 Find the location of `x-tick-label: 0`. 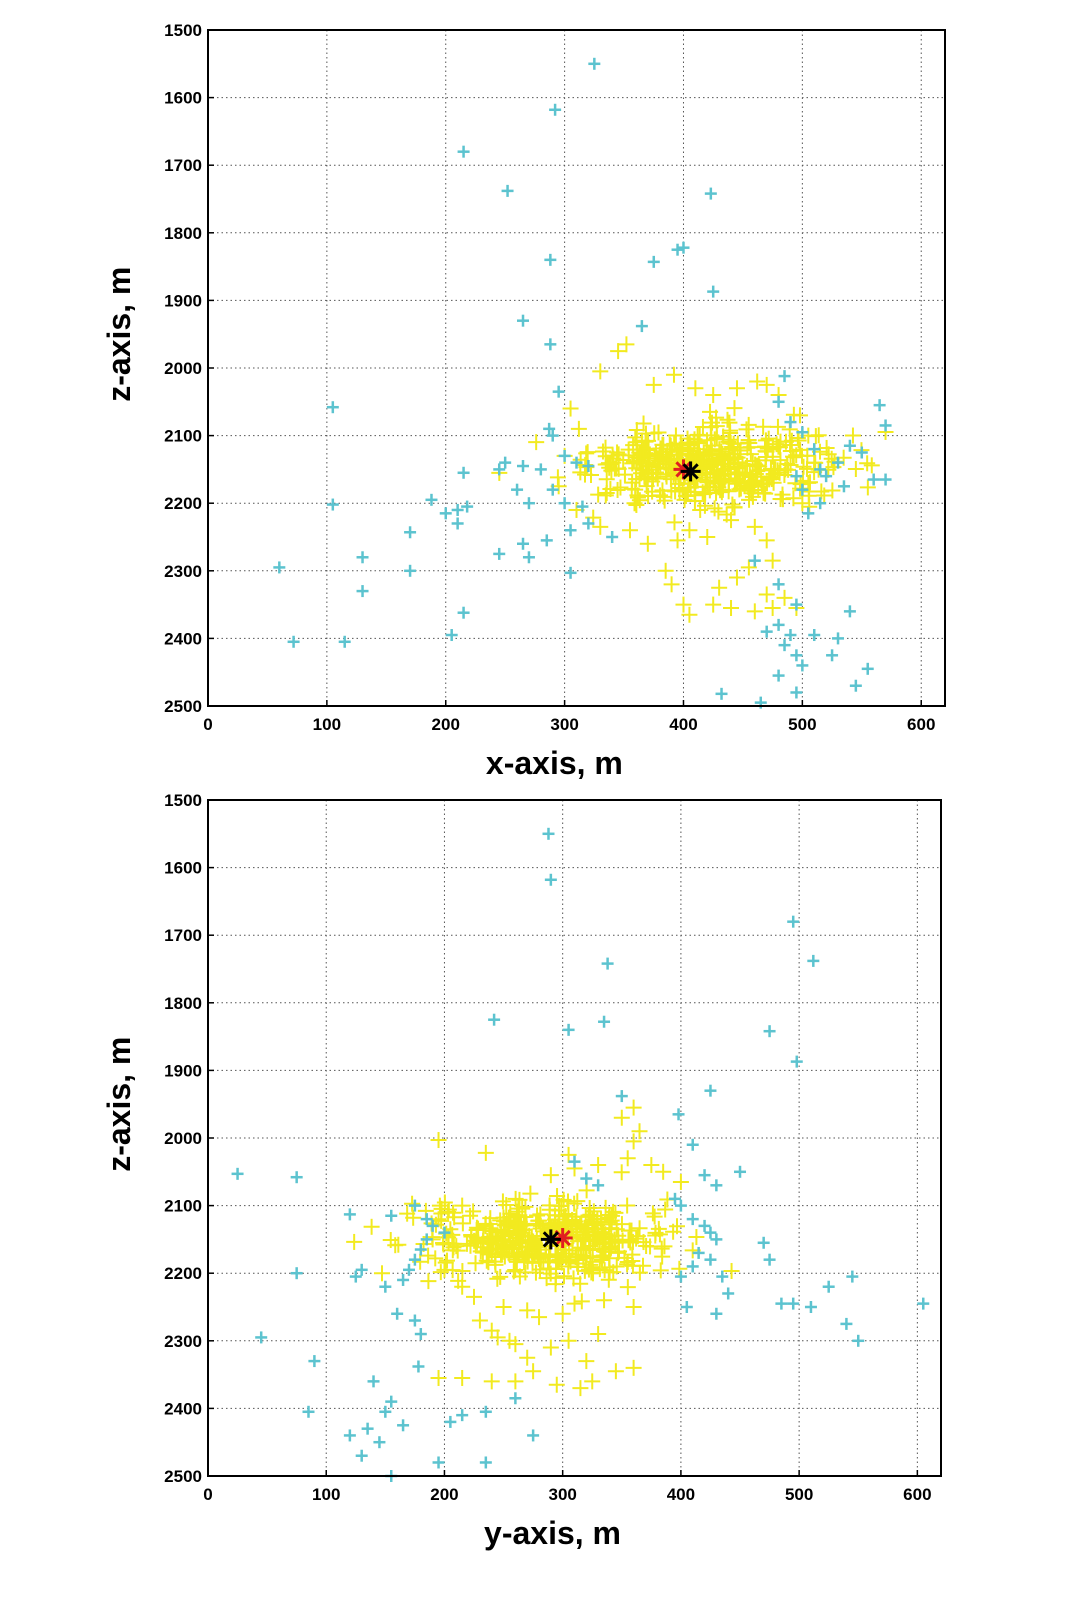

x-tick-label: 0 is located at coordinates (207, 1494).